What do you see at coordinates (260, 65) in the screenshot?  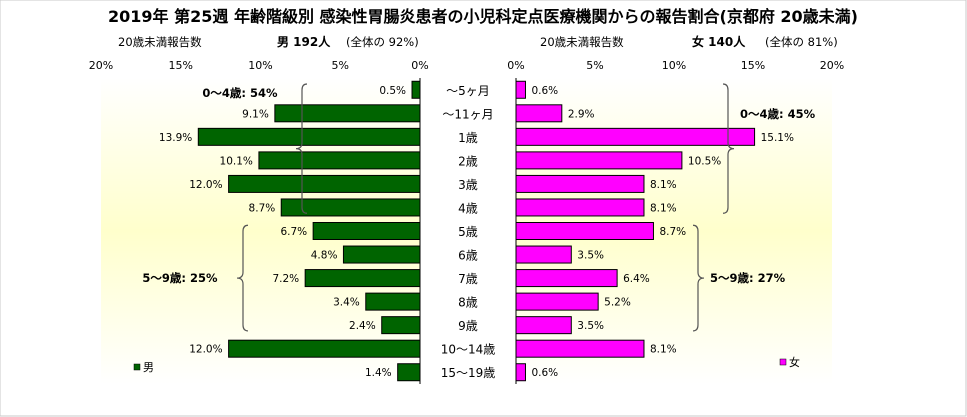 I see `x-tick-label-left: 10%` at bounding box center [260, 65].